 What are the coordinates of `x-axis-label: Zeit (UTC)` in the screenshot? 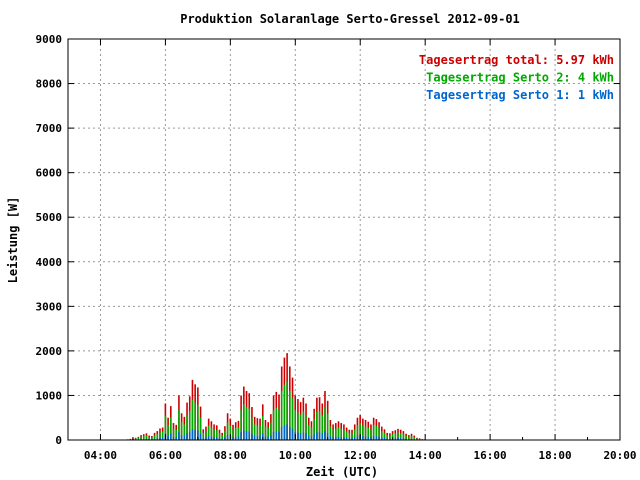 It's located at (342, 472).